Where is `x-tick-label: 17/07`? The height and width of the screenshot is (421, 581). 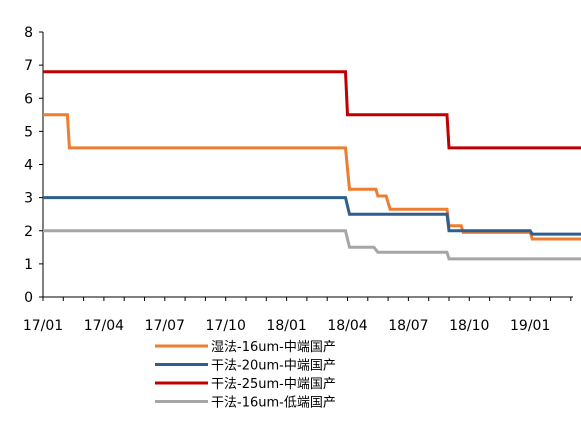 x-tick-label: 17/07 is located at coordinates (165, 326).